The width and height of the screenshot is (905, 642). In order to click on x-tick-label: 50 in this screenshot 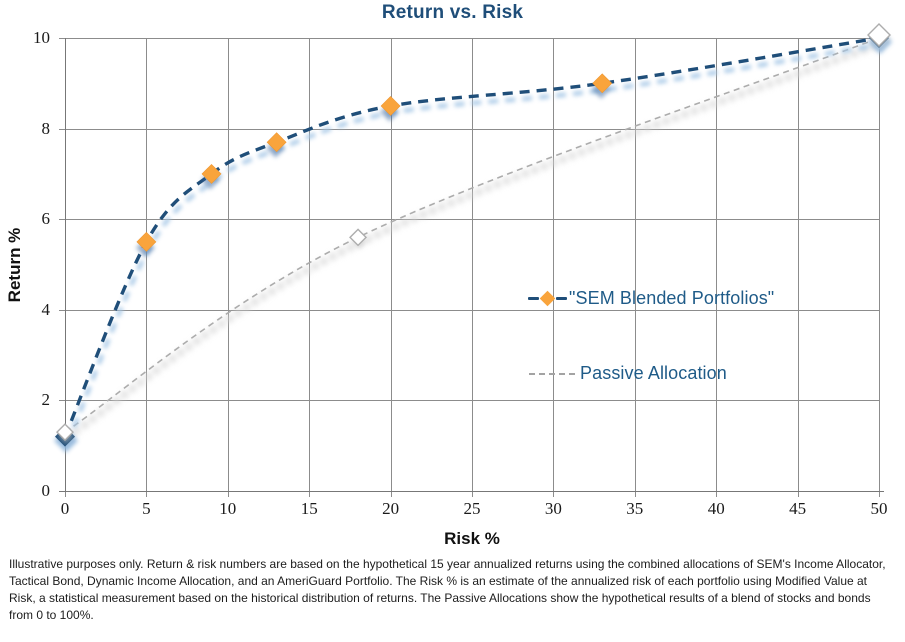, I will do `click(879, 508)`.